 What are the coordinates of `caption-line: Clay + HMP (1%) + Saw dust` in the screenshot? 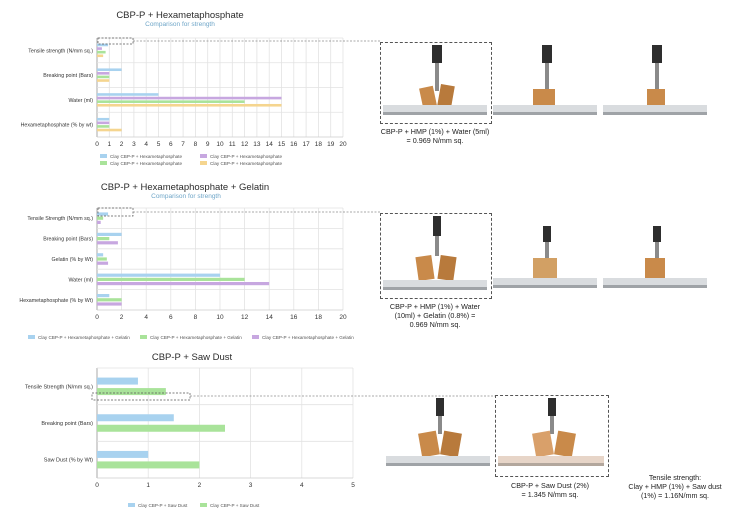 It's located at (675, 486).